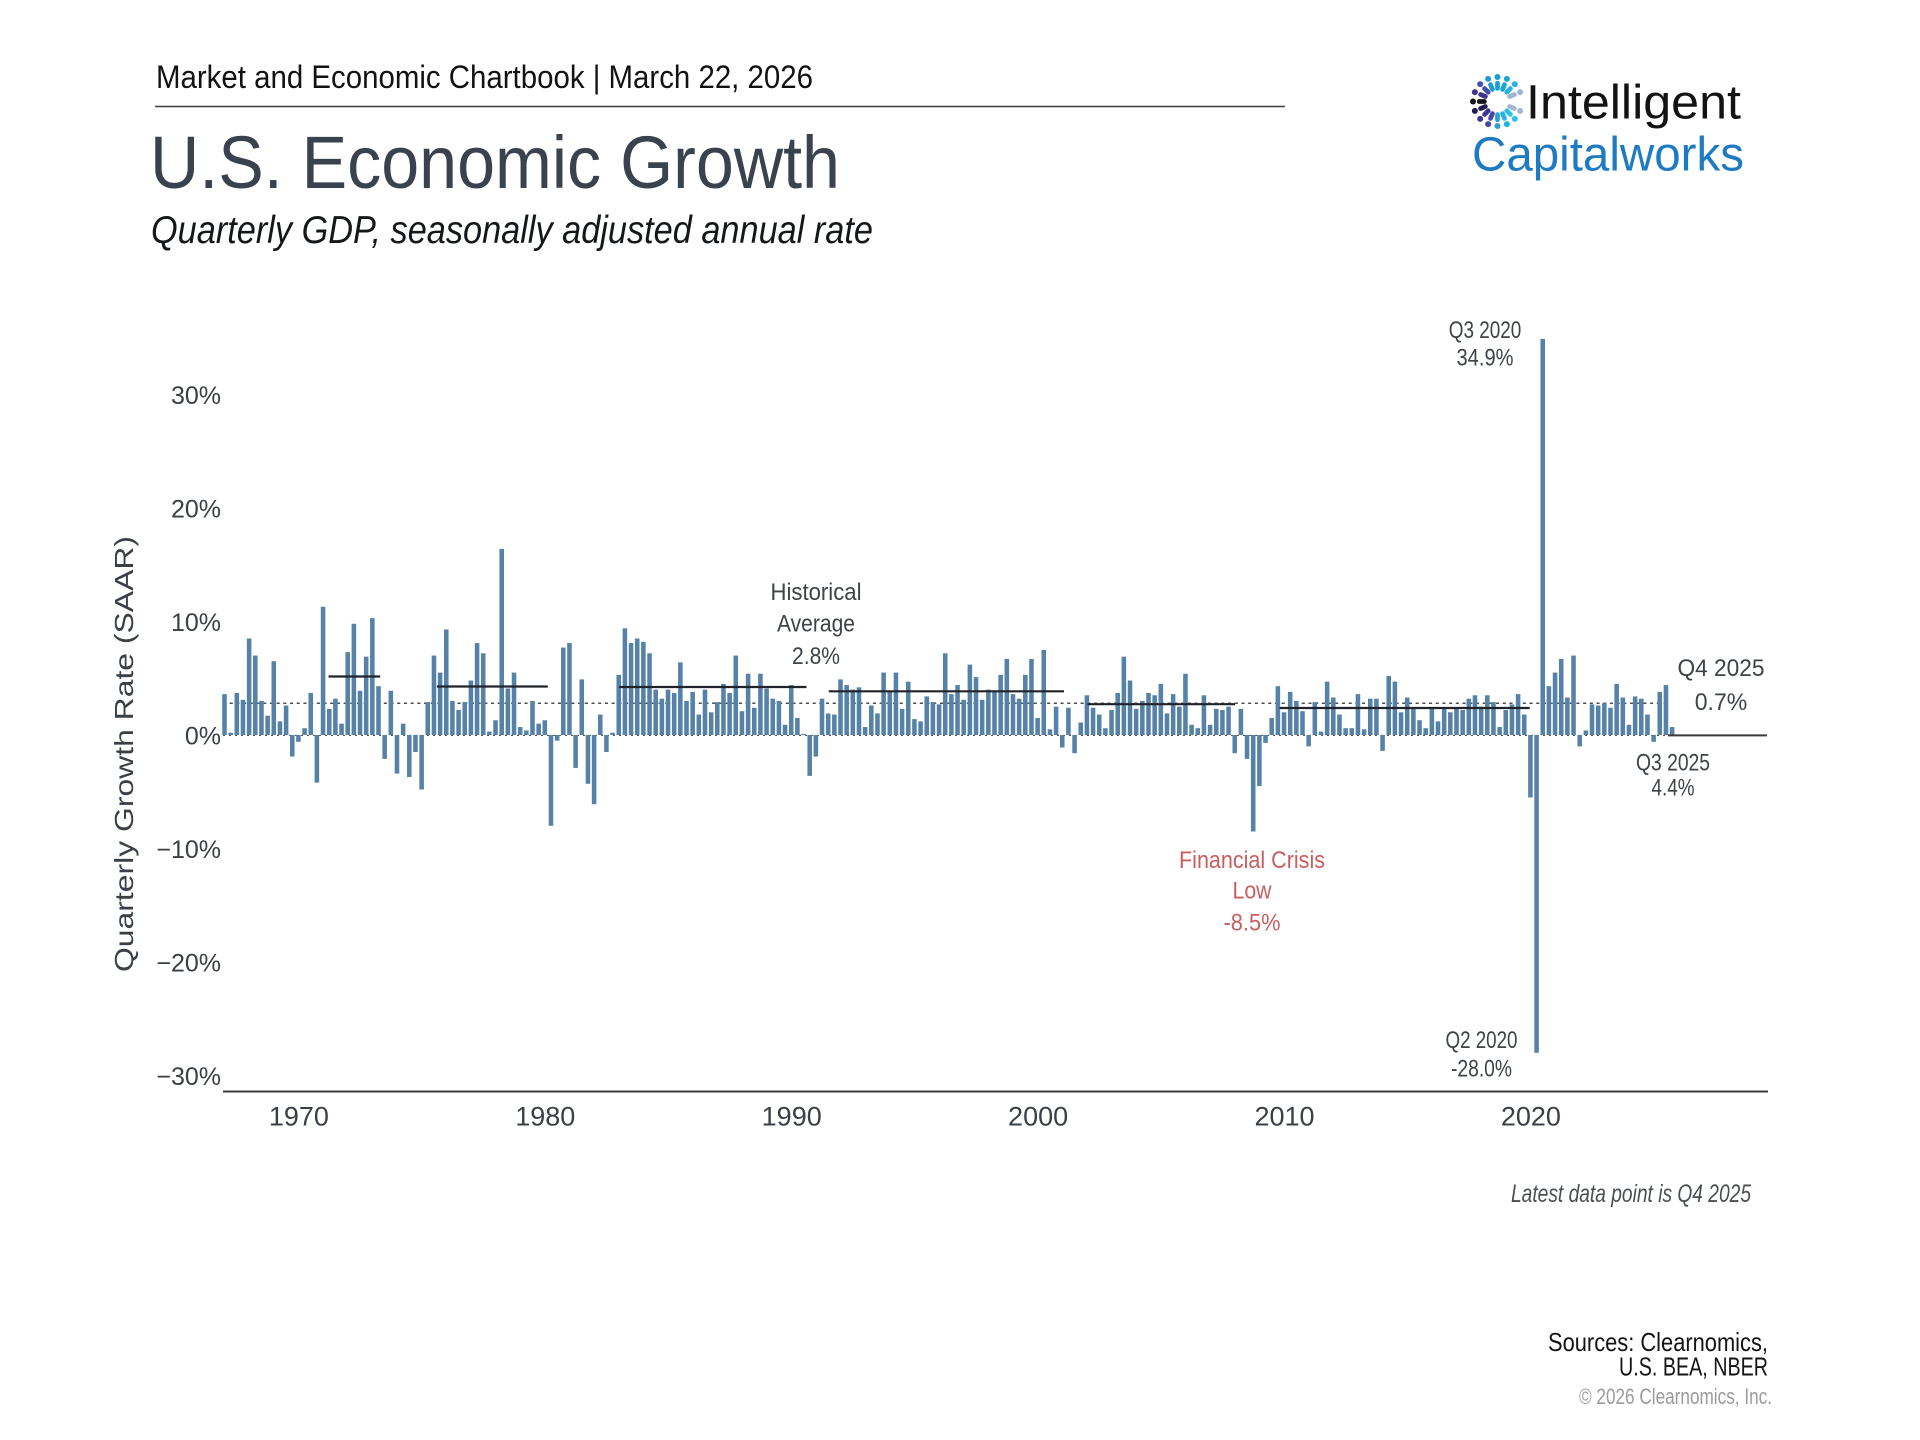  What do you see at coordinates (1673, 788) in the screenshot?
I see `svg-text: 4.4%` at bounding box center [1673, 788].